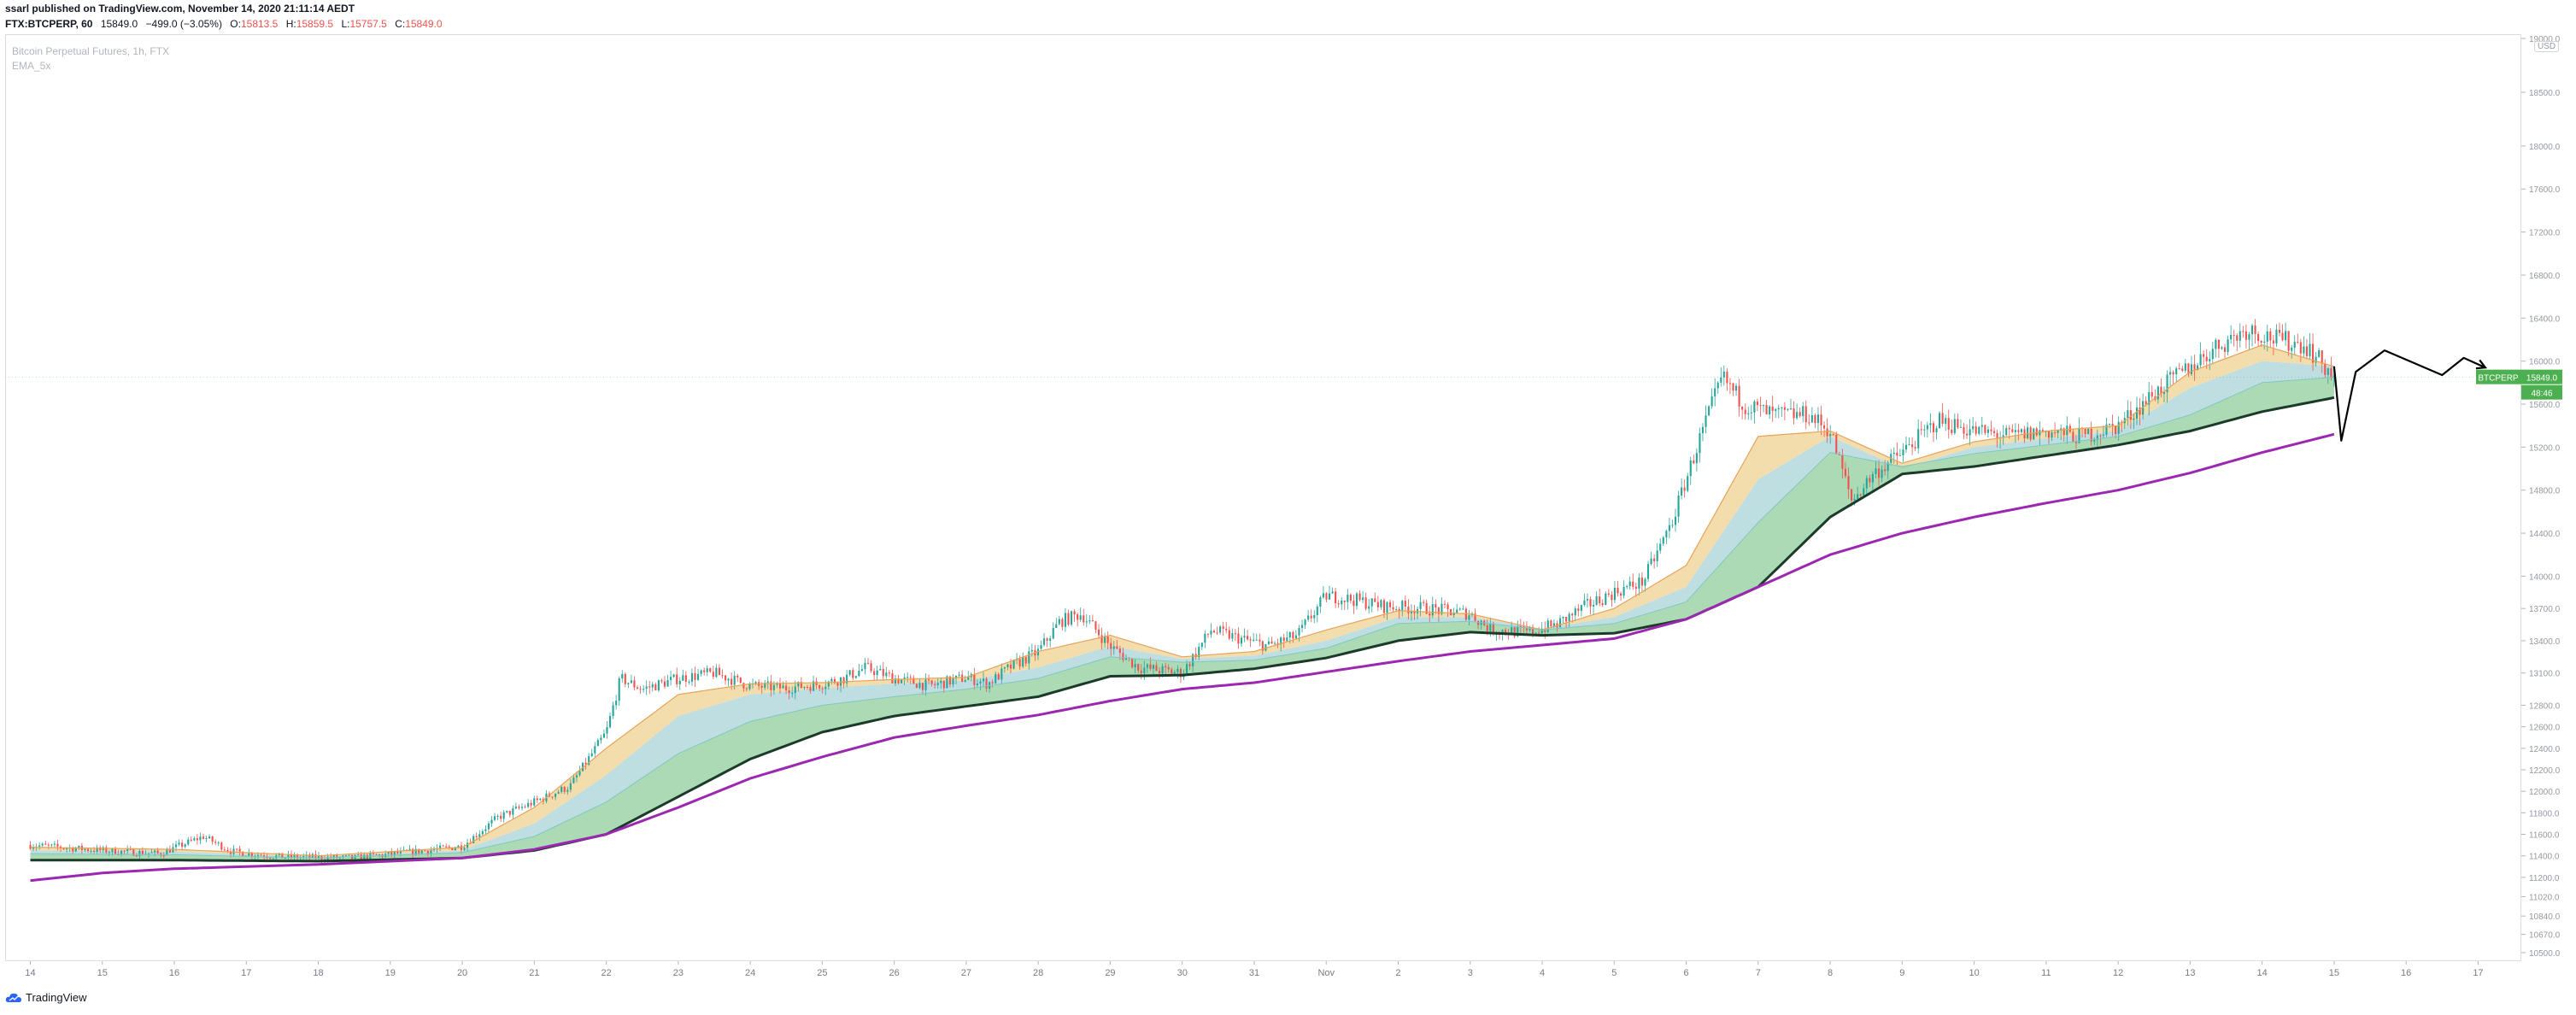  I want to click on projection-path, so click(2409, 395).